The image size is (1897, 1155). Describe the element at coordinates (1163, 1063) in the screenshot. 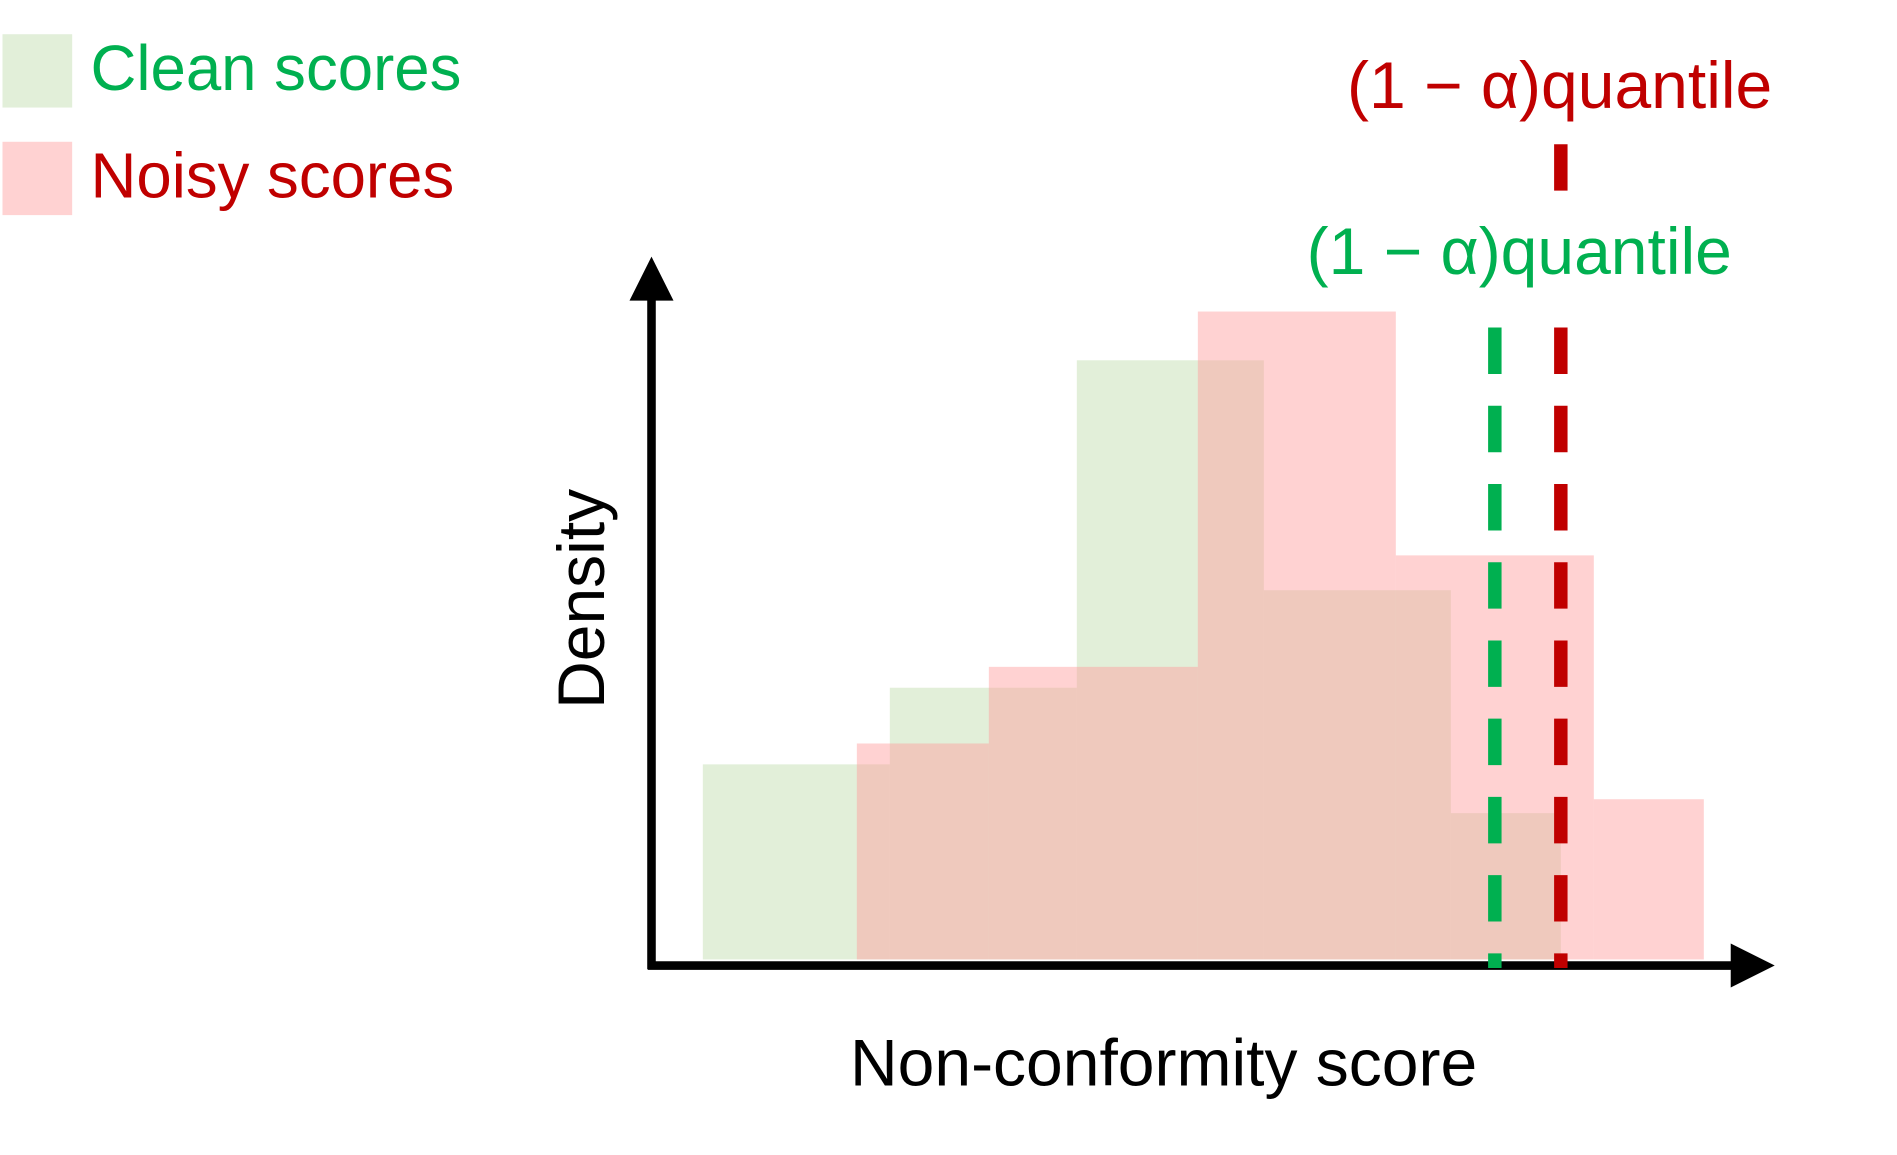

I see `x-axis-label: Non-conformity score` at that location.